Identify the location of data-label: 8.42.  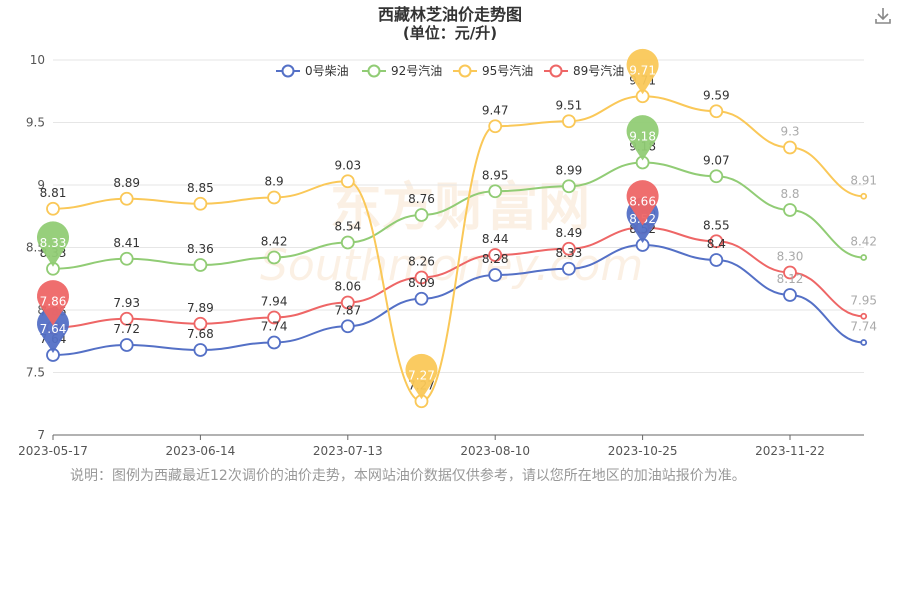
(274, 242).